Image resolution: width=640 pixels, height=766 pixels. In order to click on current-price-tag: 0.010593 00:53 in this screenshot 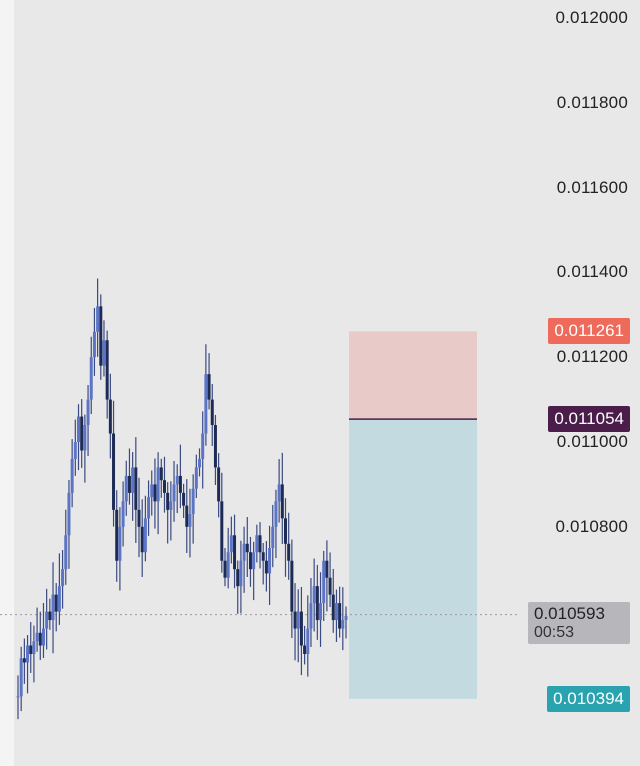, I will do `click(579, 622)`.